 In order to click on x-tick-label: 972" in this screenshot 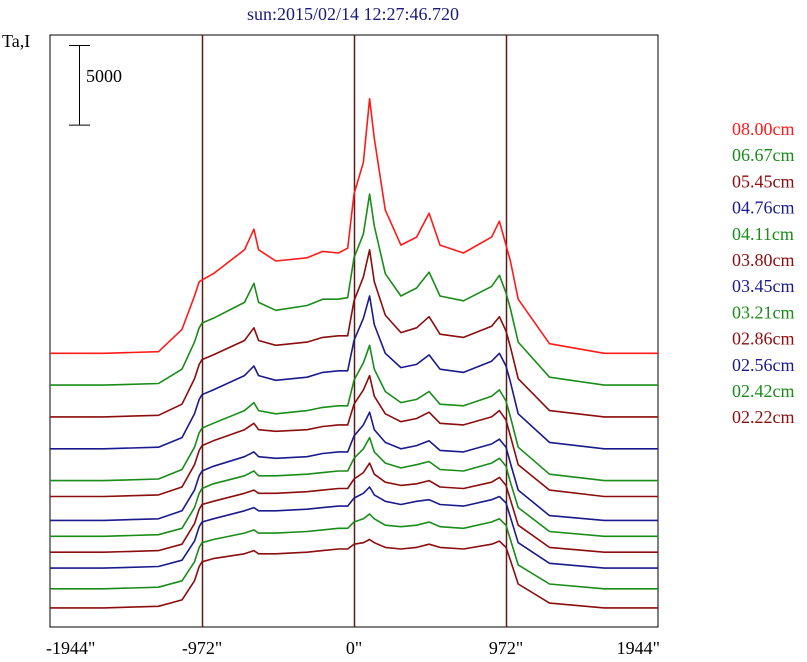, I will do `click(506, 648)`.